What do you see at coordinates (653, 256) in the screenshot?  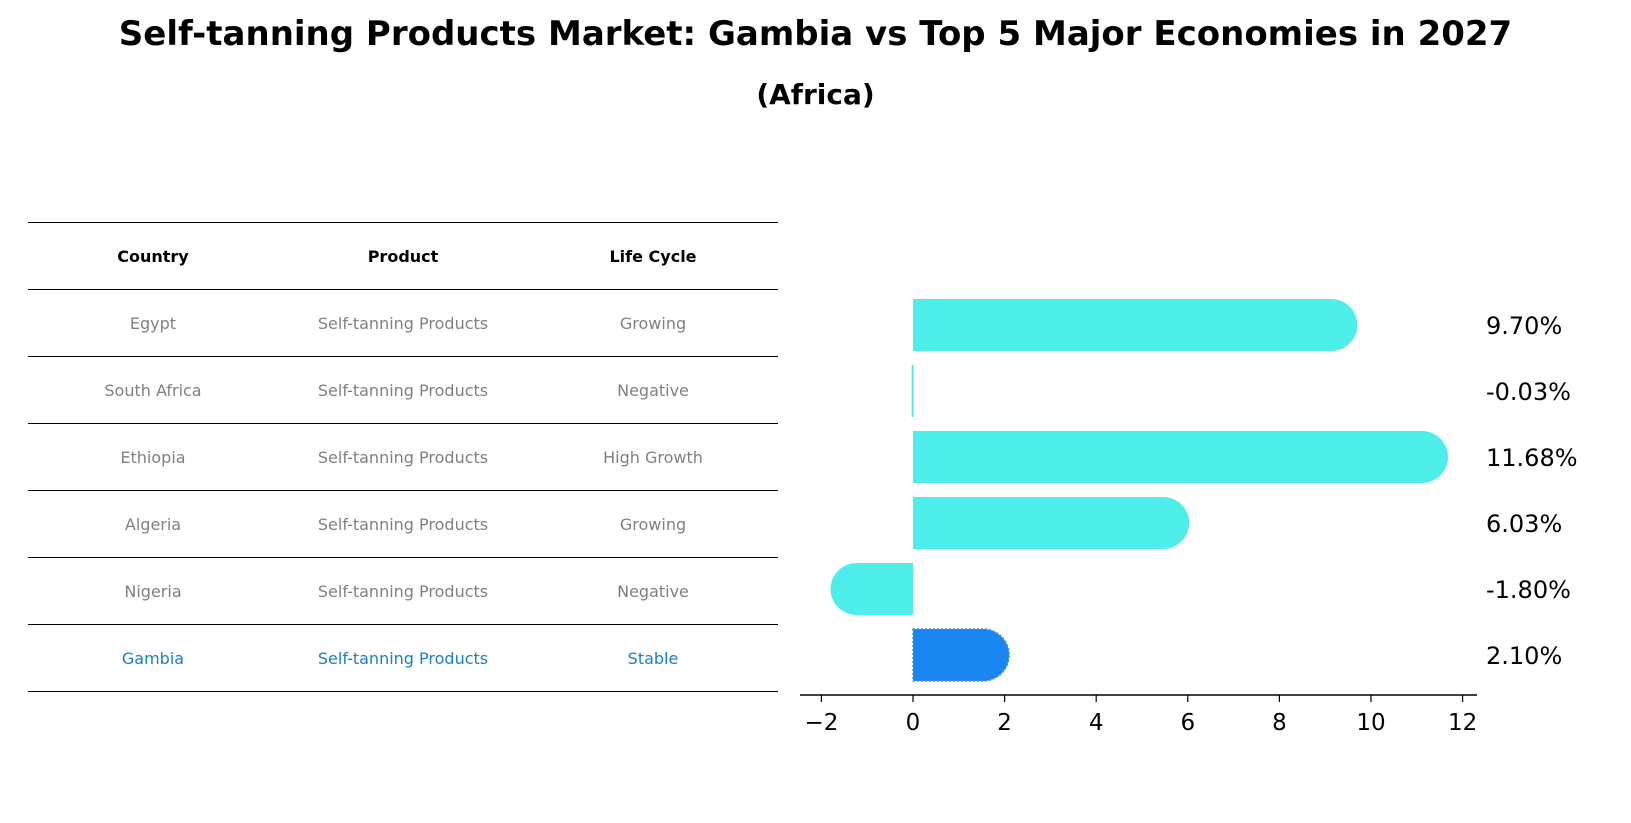 I see `header-life-cycle: Life Cycle` at bounding box center [653, 256].